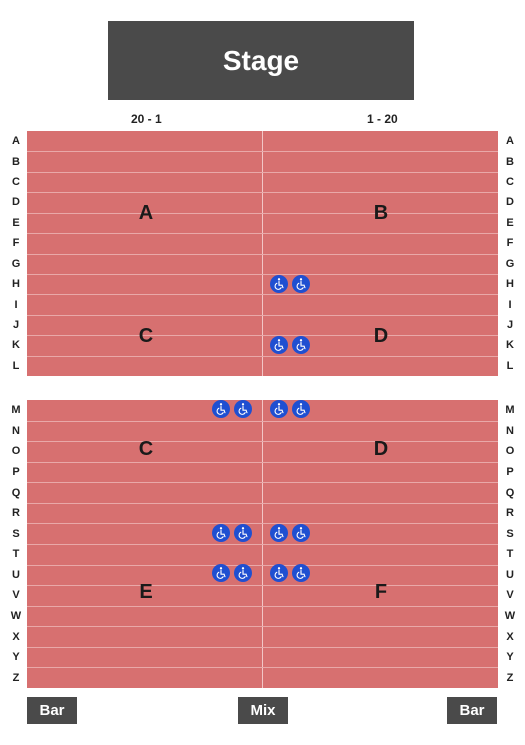 This screenshot has width=525, height=745. I want to click on row-label-right: W, so click(510, 616).